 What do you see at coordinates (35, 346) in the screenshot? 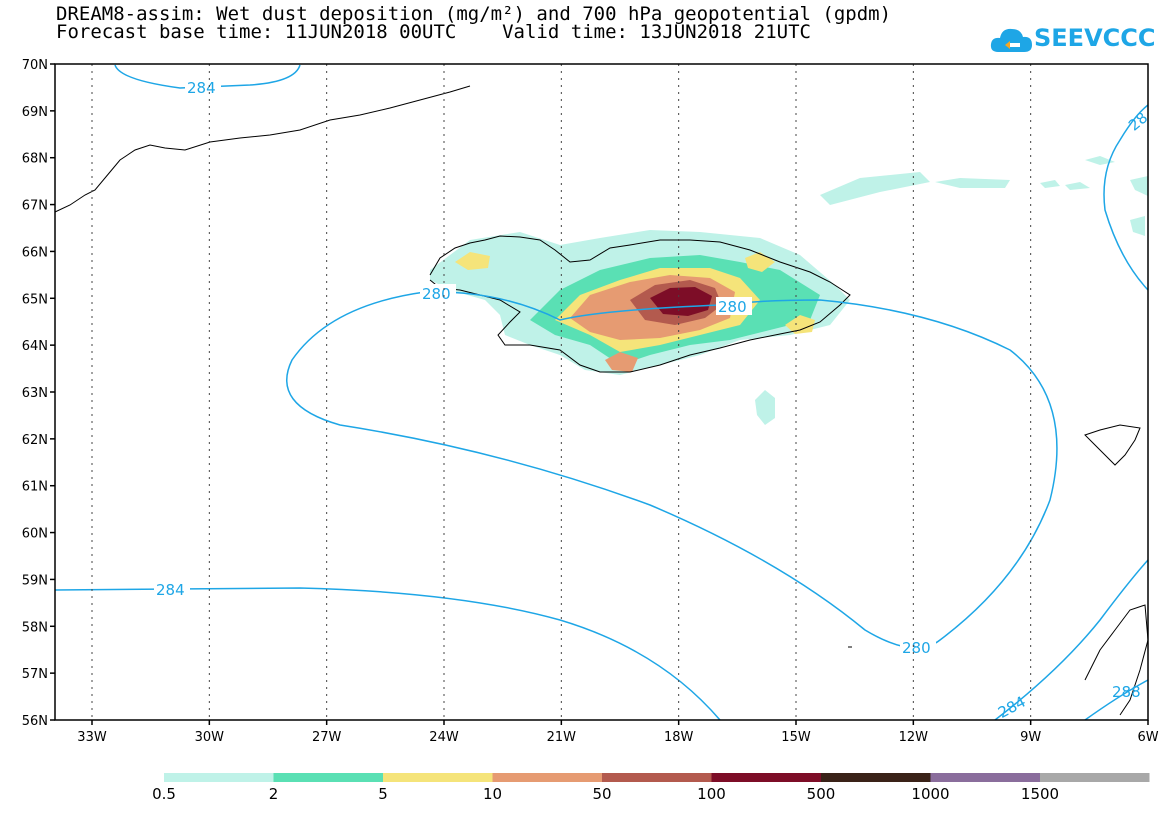
I see `lat-tick-label: 64N` at bounding box center [35, 346].